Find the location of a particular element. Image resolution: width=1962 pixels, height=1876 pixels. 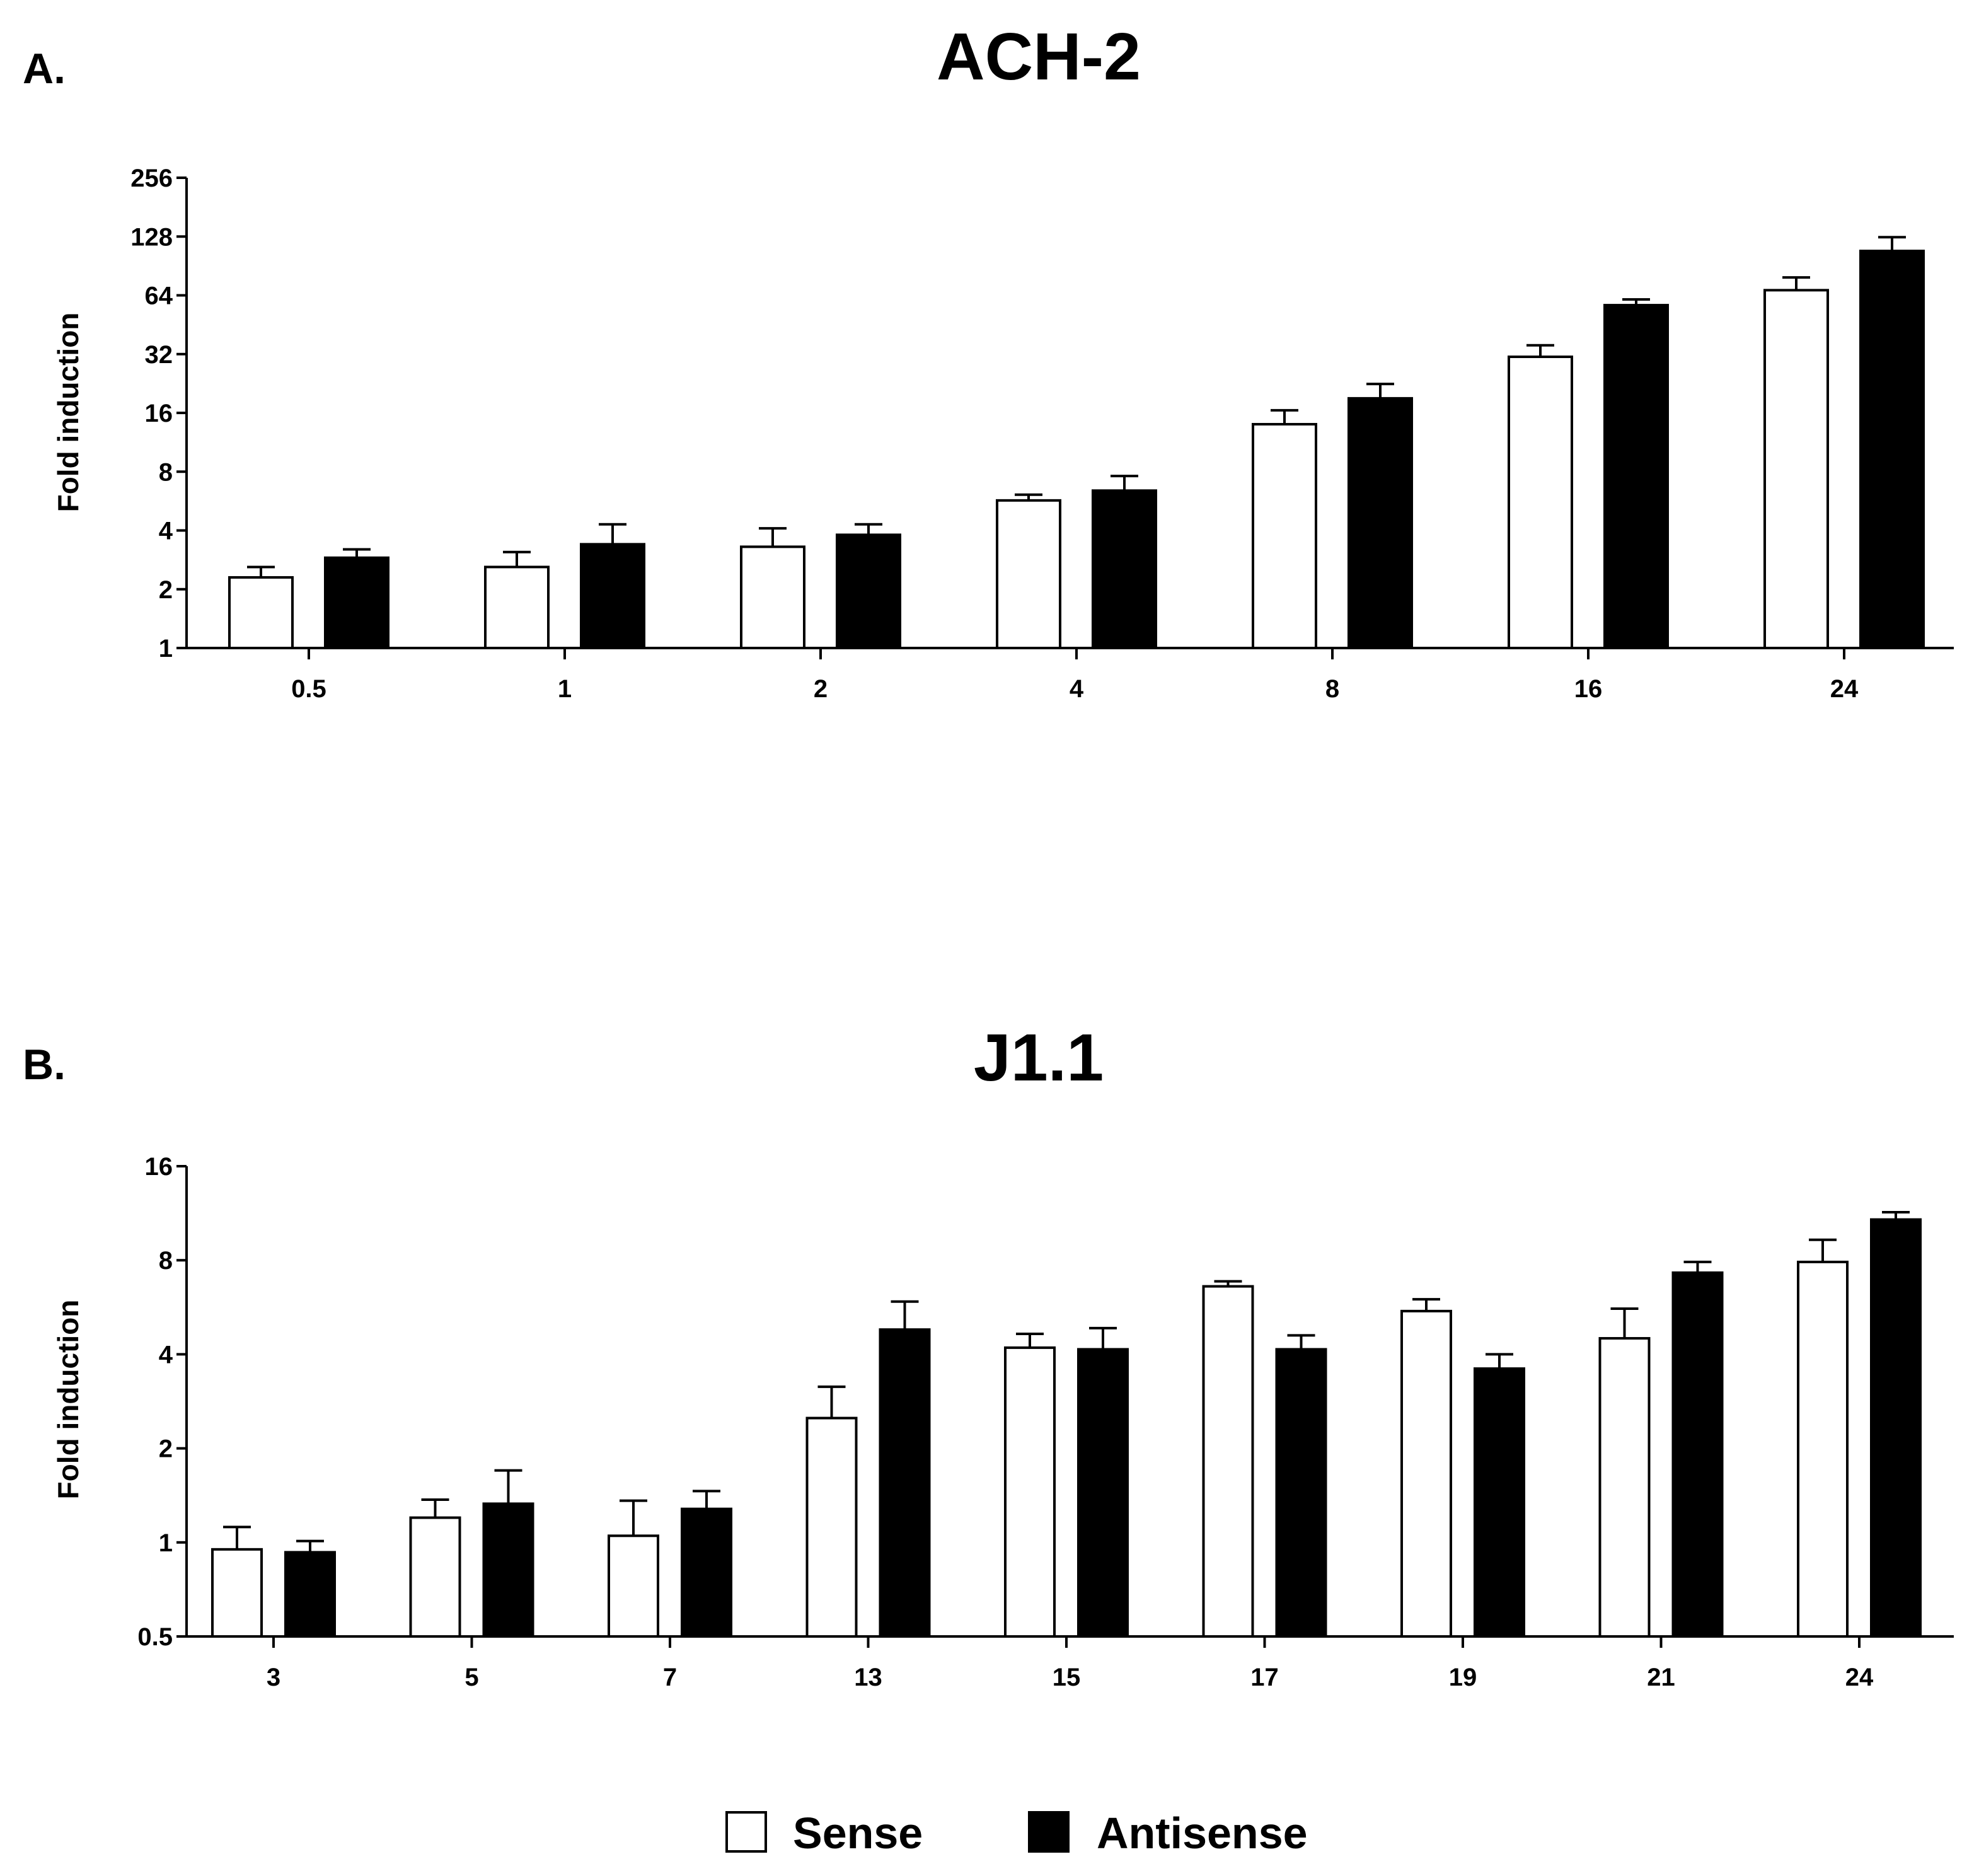

panel-b-y-axis-title: Fold induction is located at coordinates (68, 1400).